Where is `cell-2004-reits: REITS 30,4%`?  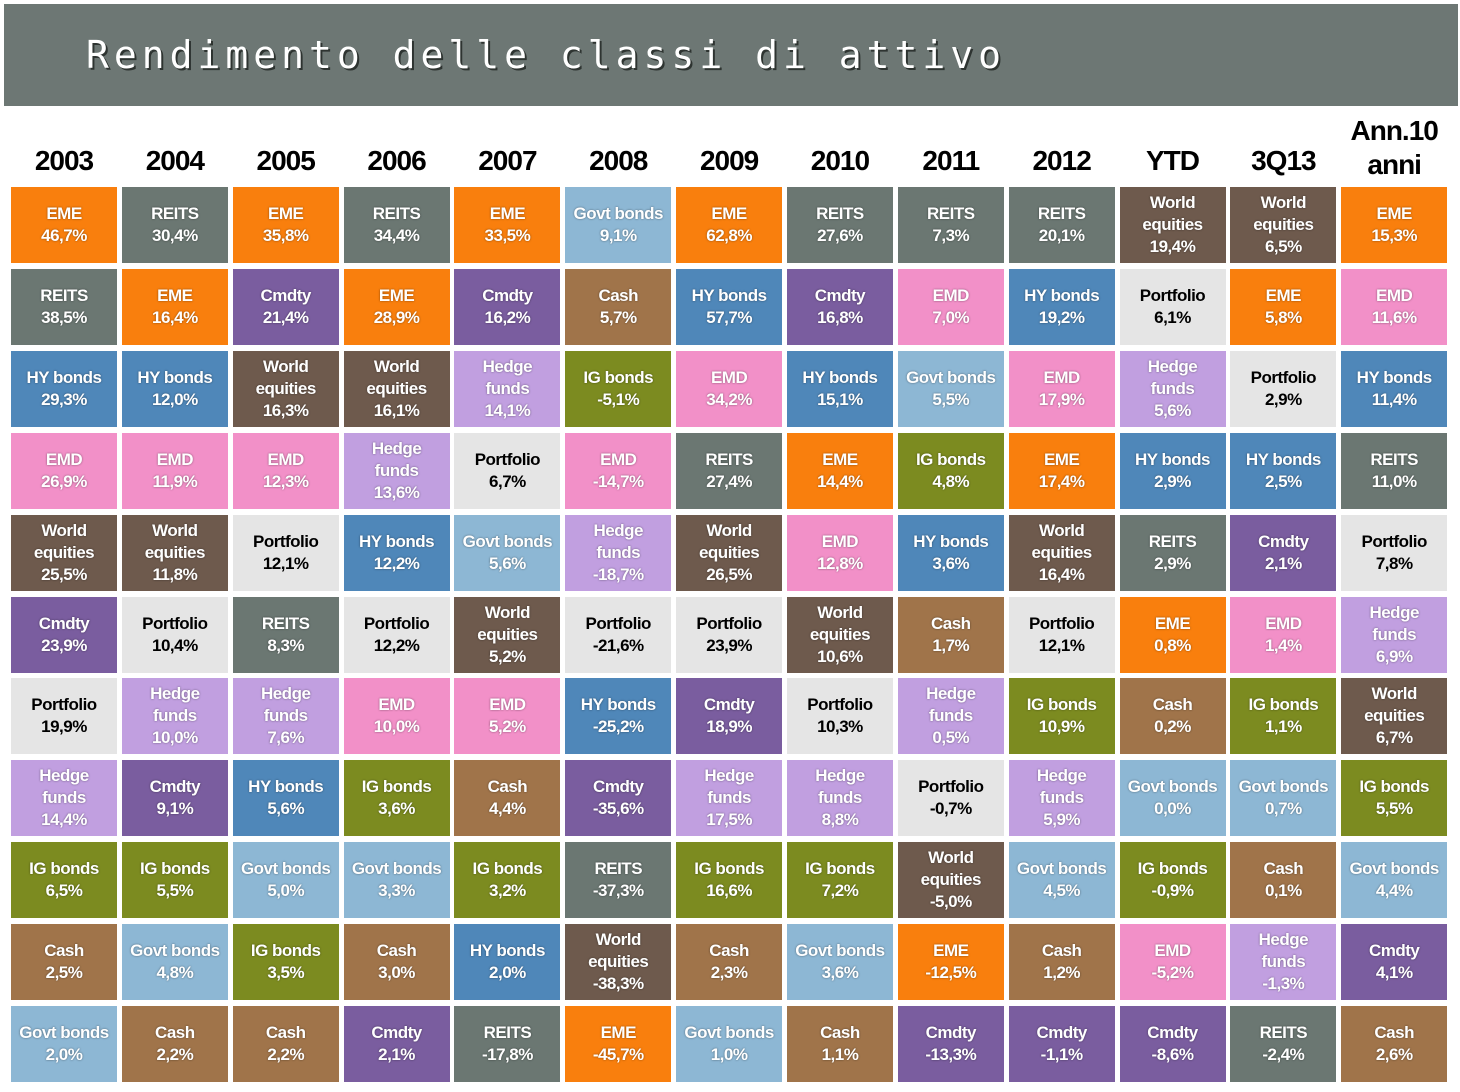
cell-2004-reits: REITS 30,4% is located at coordinates (174, 225).